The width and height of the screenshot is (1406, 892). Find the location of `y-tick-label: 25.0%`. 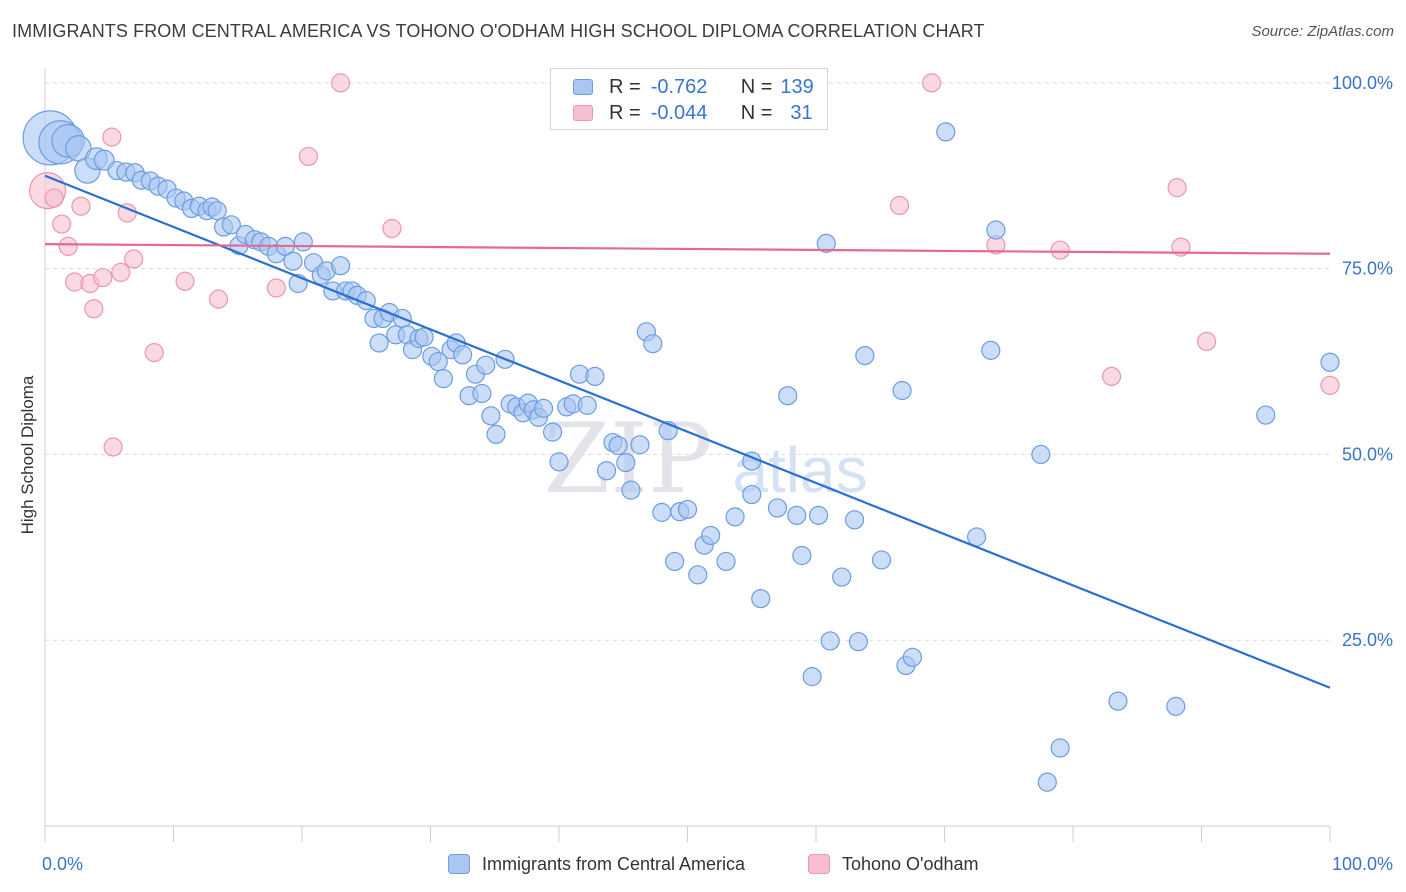

y-tick-label: 25.0% is located at coordinates (1367, 640).